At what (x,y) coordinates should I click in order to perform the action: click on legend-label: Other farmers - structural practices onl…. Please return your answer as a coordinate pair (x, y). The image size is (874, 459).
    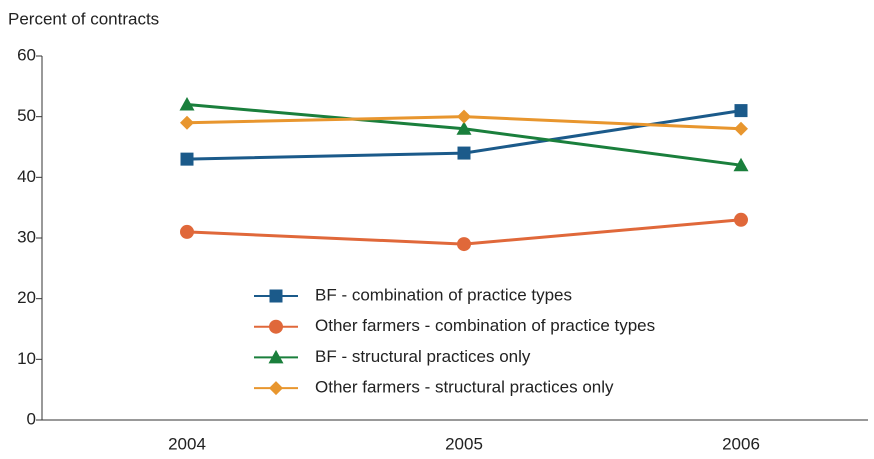
    Looking at the image, I should click on (464, 387).